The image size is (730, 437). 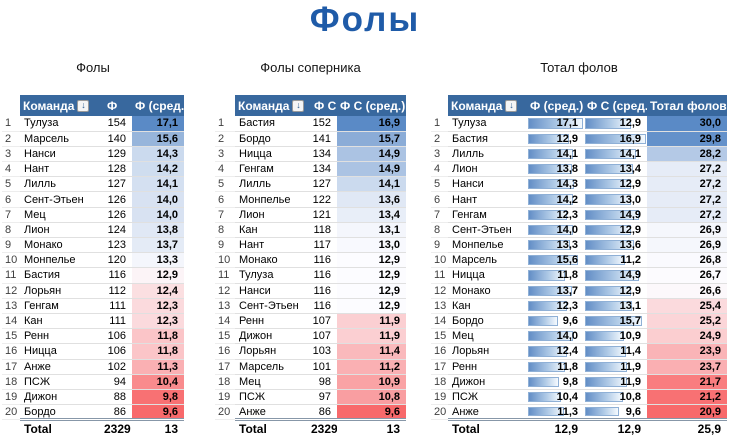 What do you see at coordinates (555, 184) in the screenshot?
I see `value-cell-databar: 14,3` at bounding box center [555, 184].